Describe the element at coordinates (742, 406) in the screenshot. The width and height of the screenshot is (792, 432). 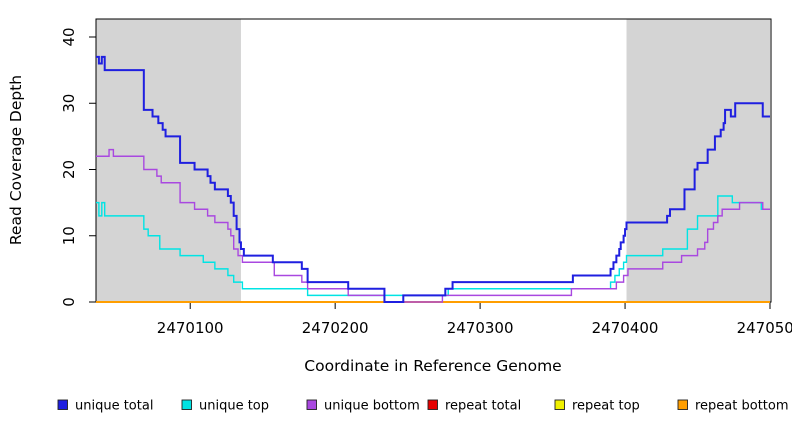
I see `legend-label-repeat-bottom: repeat bottom` at that location.